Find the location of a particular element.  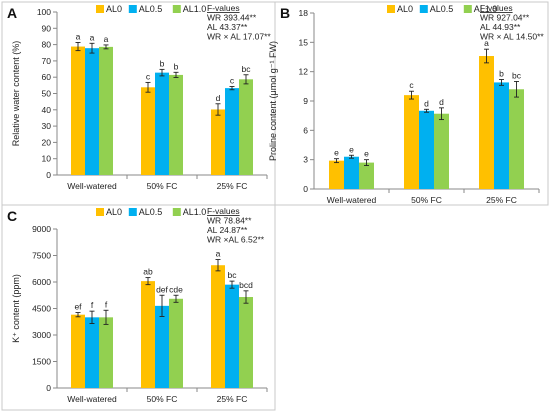

y-tick-label: 9000 is located at coordinates (41, 229).